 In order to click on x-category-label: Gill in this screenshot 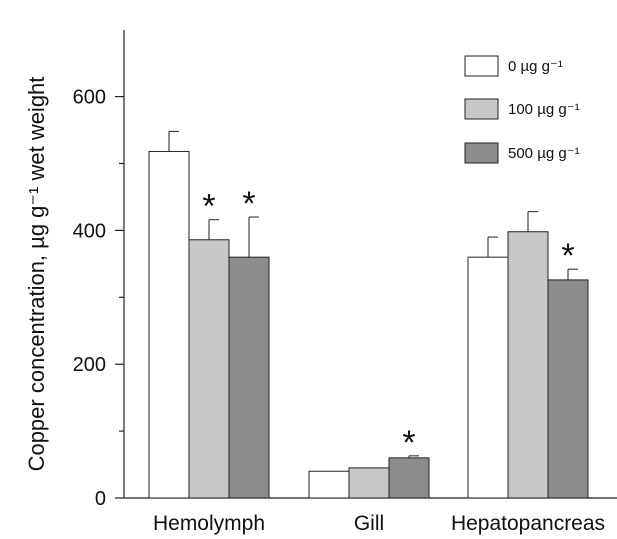, I will do `click(369, 523)`.